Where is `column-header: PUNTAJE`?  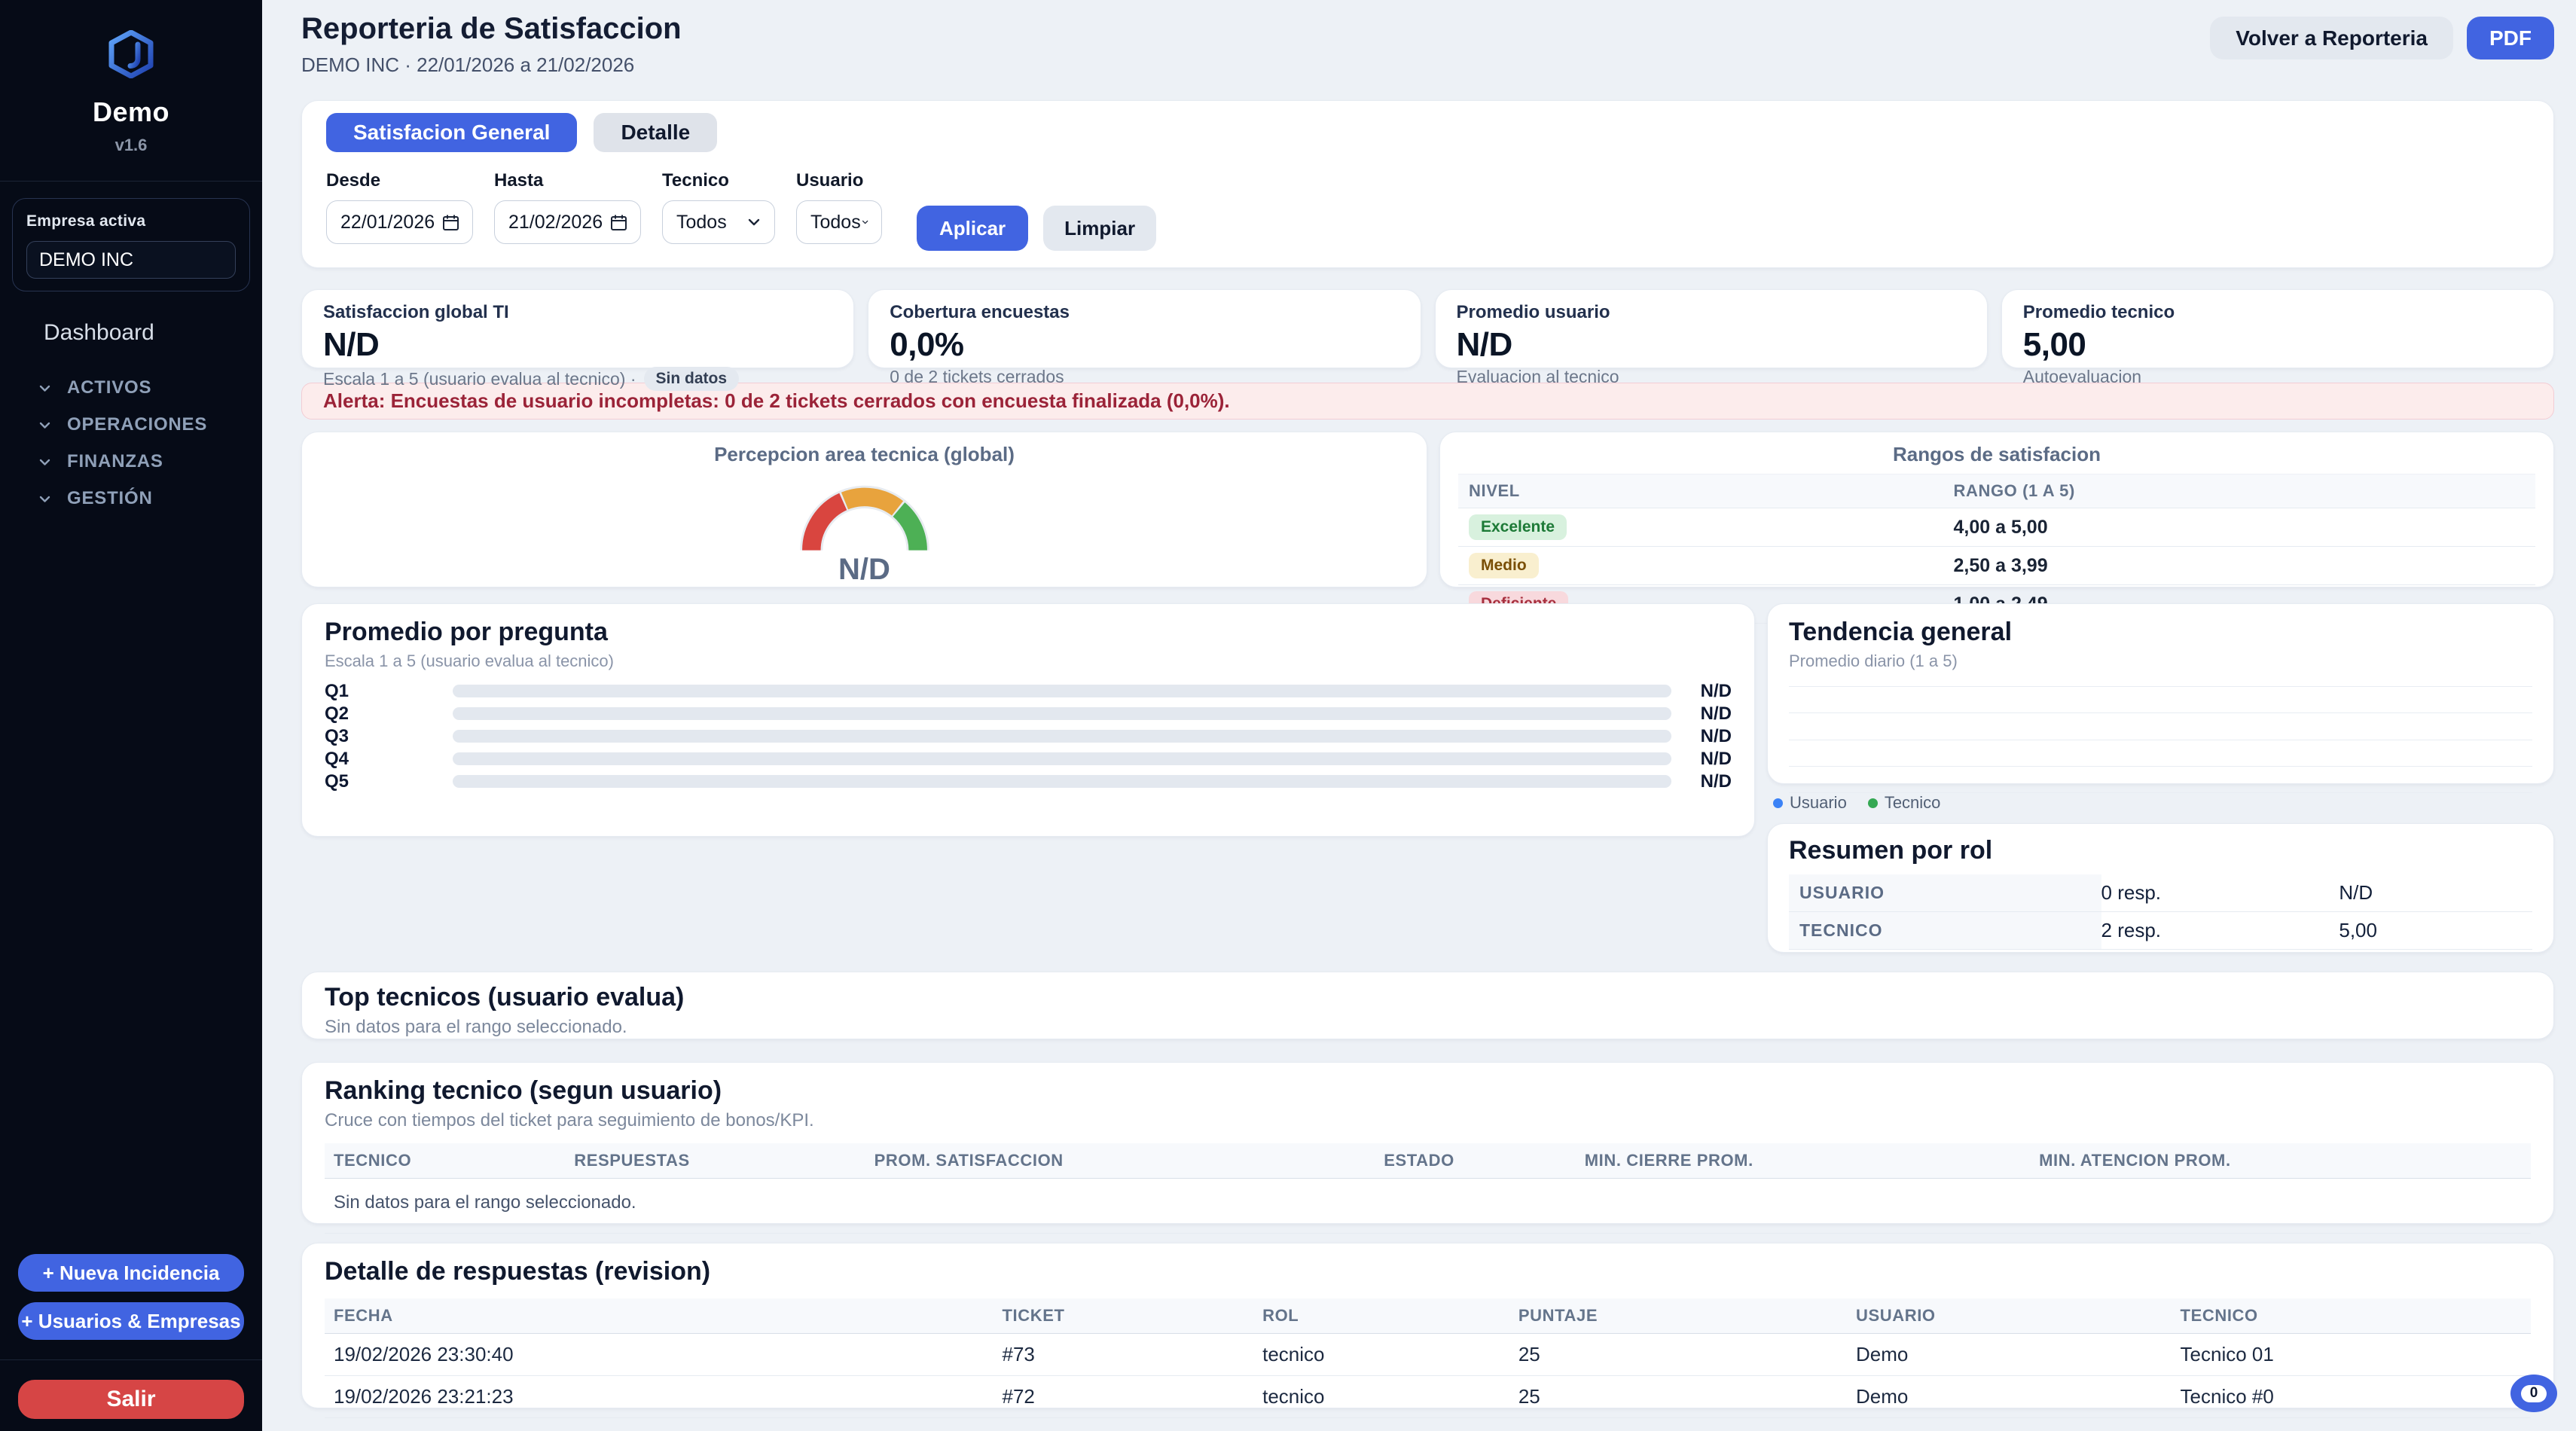
column-header: PUNTAJE is located at coordinates (1678, 1316).